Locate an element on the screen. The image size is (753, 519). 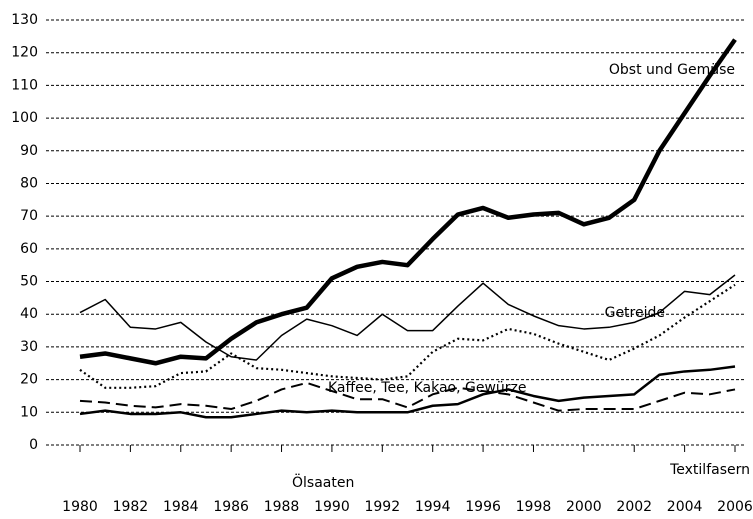
y-tick-label: 80 is located at coordinates (29, 183).